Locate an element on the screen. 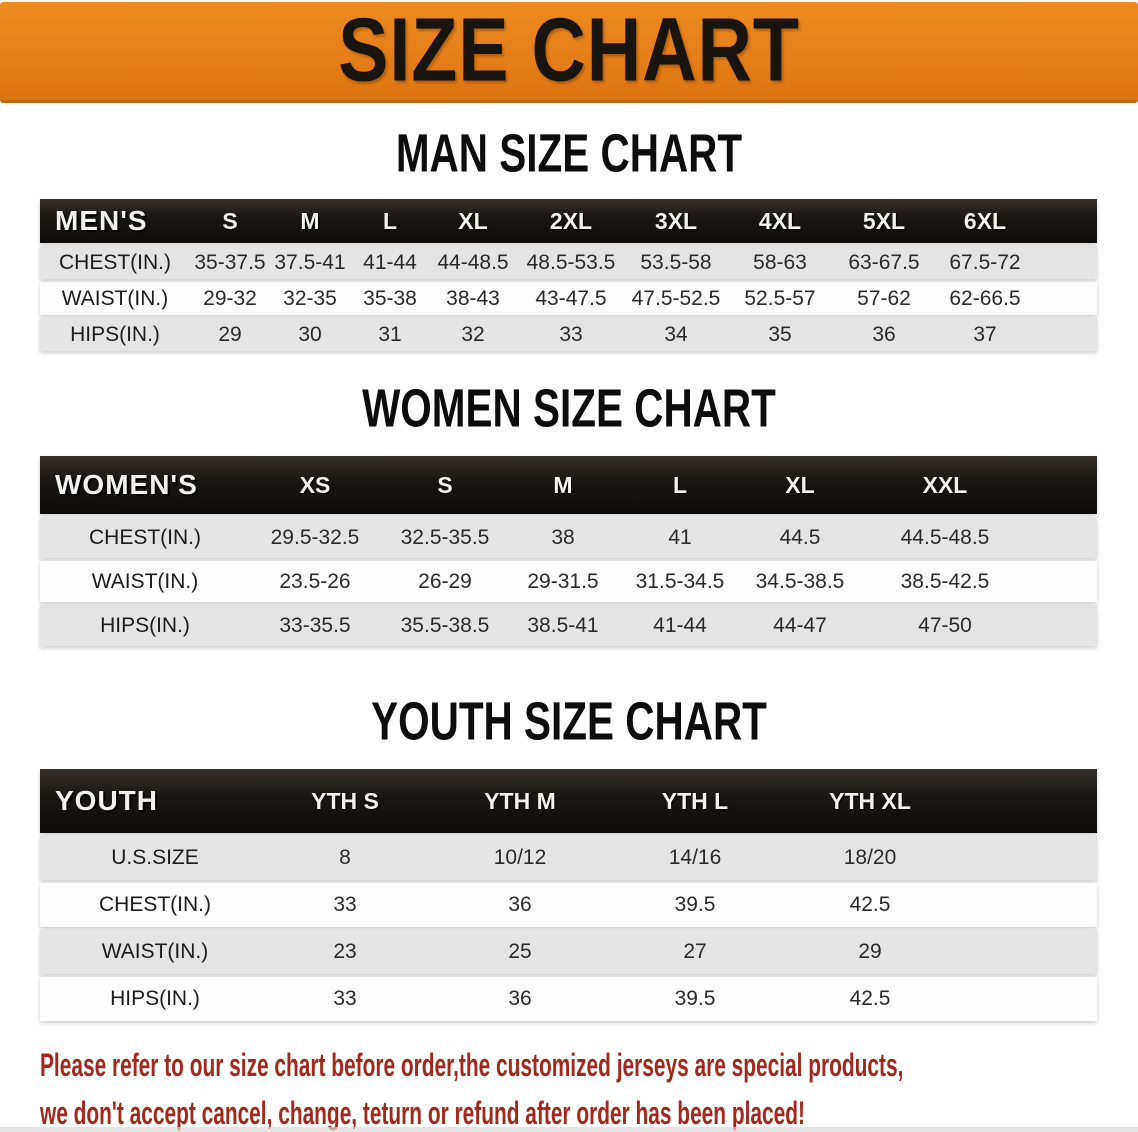  size-cell: 8 is located at coordinates (345, 858).